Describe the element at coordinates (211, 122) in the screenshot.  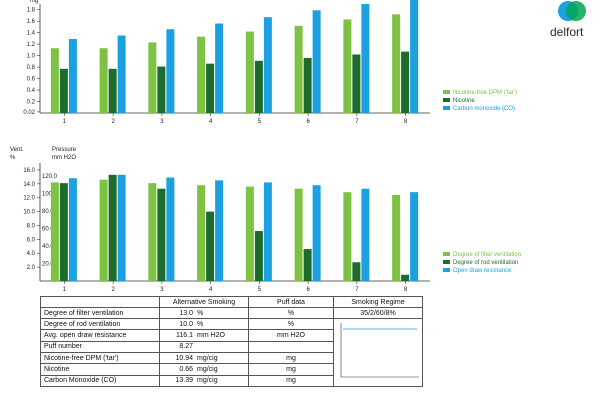
I see `x-tick-label: 4` at that location.